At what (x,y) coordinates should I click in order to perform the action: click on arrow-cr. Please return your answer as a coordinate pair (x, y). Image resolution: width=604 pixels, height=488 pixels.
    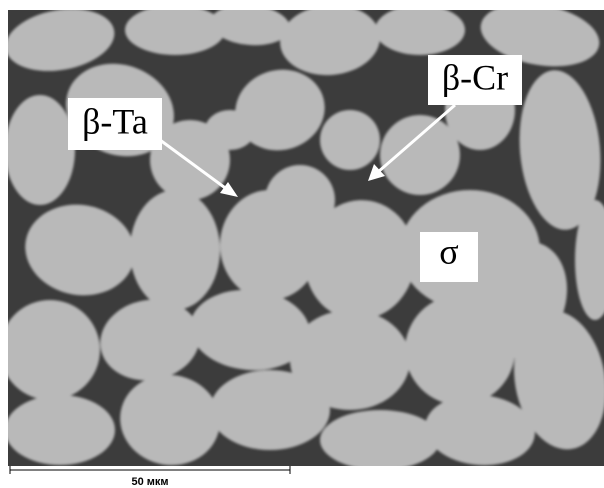
    Looking at the image, I should click on (416, 138).